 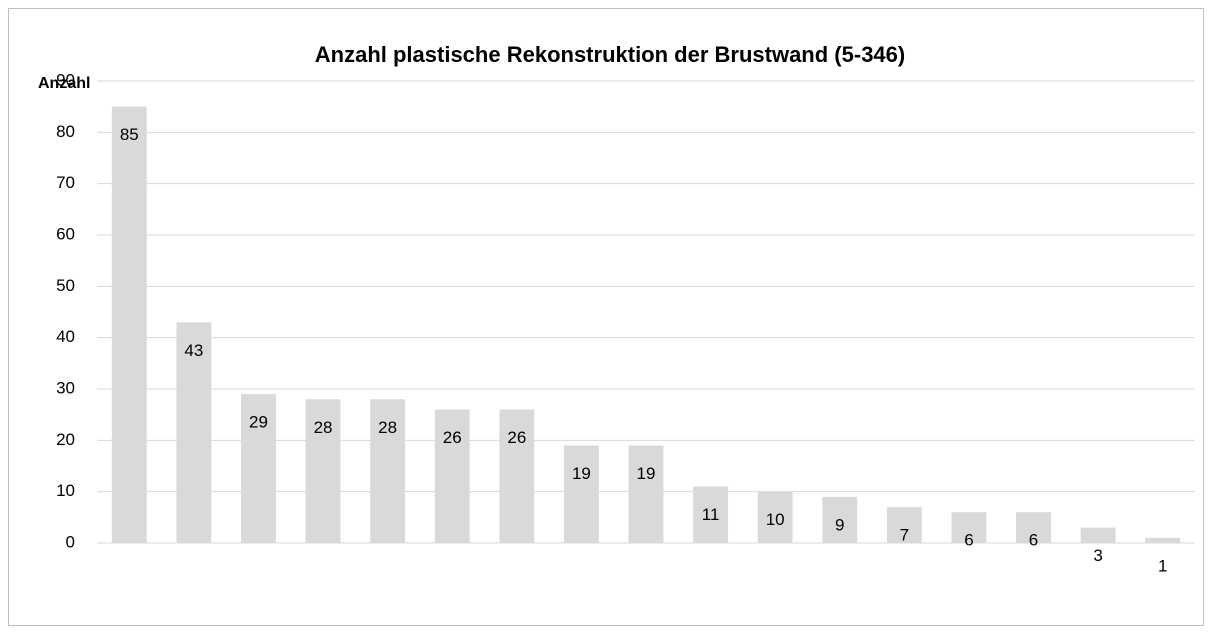 I want to click on y-tick-label: 10, so click(x=65, y=490).